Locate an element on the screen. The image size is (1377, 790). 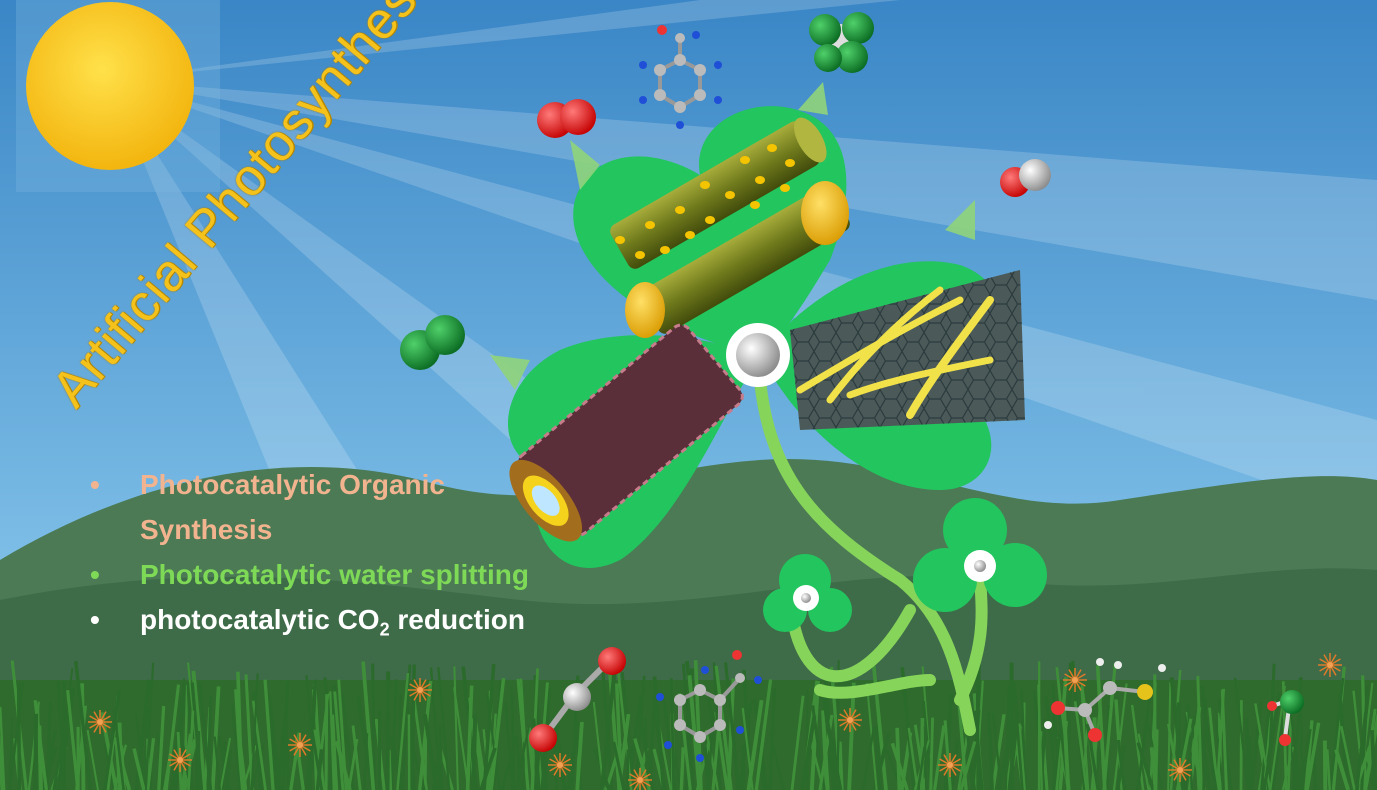
bullet-text: photocatalytic CO is located at coordinates (260, 619).